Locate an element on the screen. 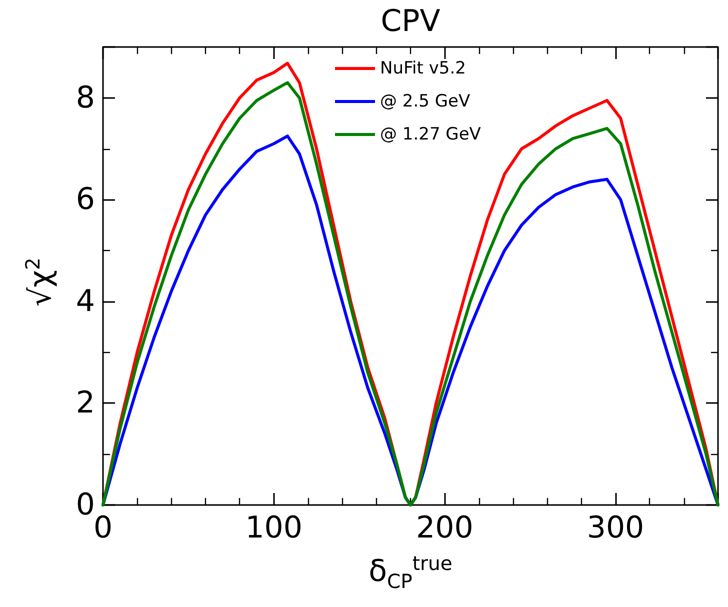 The image size is (728, 607). legend-label: @ 1.27 GeV is located at coordinates (431, 134).